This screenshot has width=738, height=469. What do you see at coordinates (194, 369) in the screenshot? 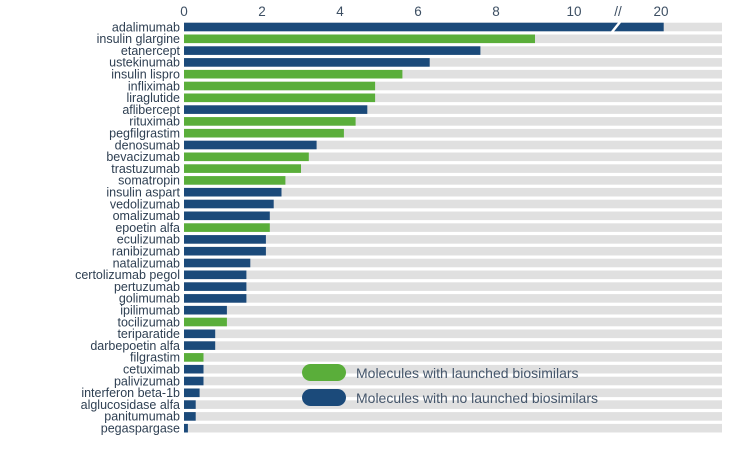
I see `bar-cetuximab` at bounding box center [194, 369].